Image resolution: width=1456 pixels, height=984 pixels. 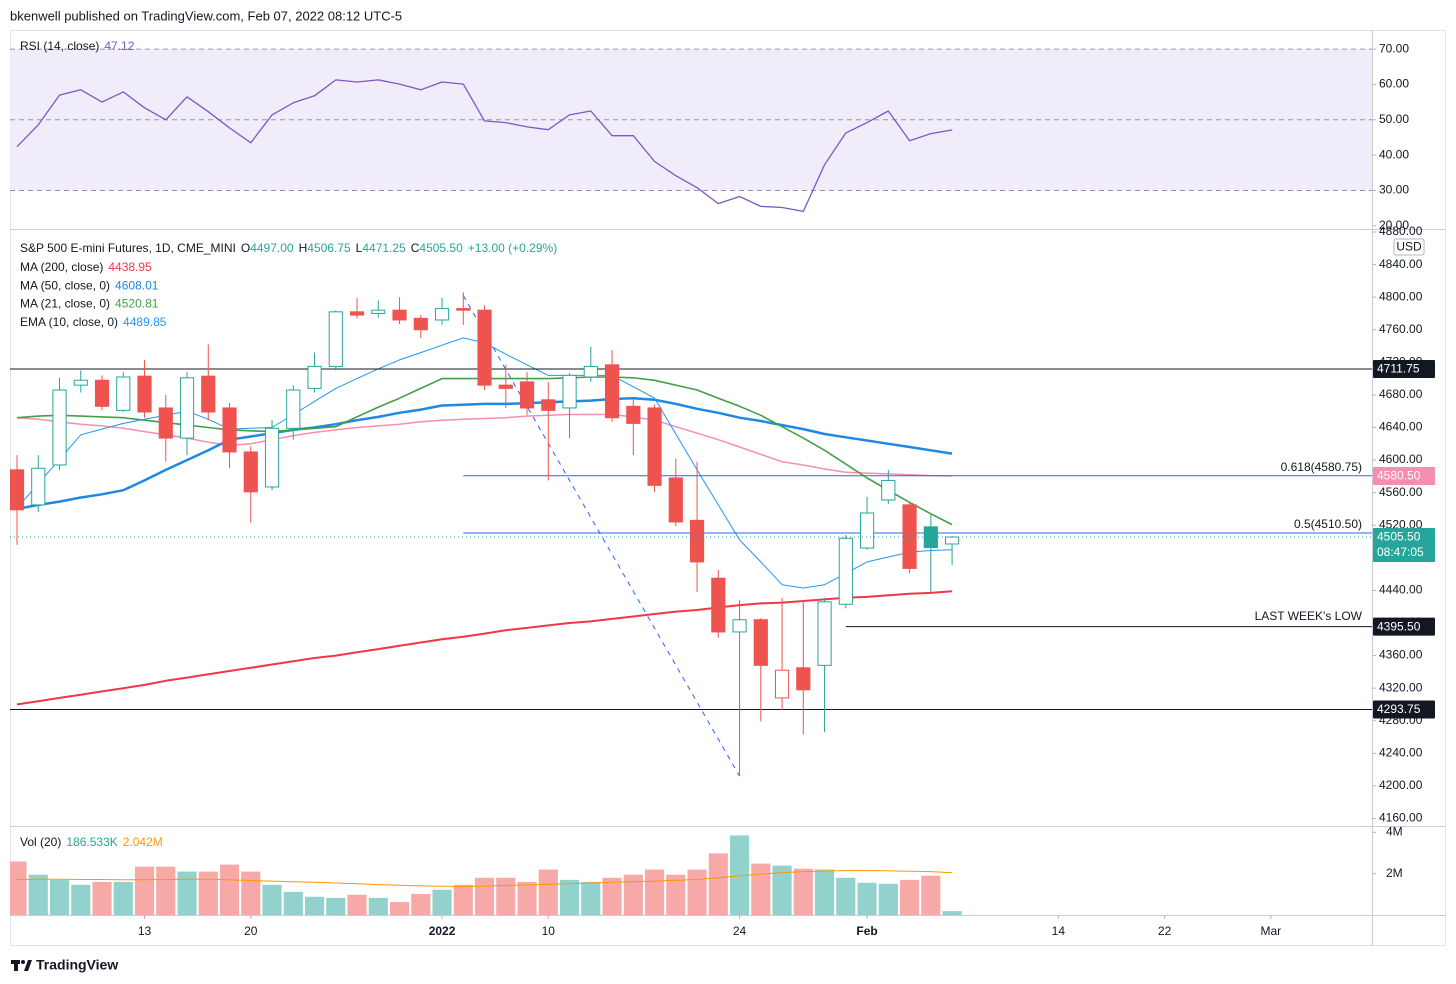 What do you see at coordinates (77, 965) in the screenshot?
I see `footer-brand: TradingView` at bounding box center [77, 965].